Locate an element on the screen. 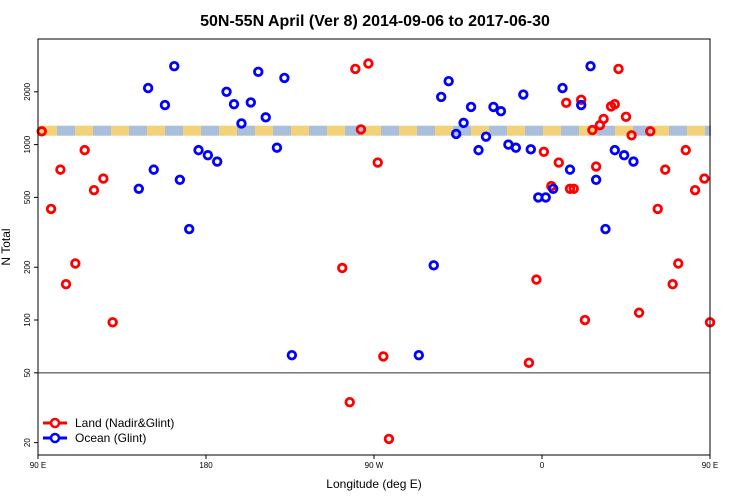 The width and height of the screenshot is (750, 500). legend-land-label: Land (Nadir&Glint) is located at coordinates (124, 423).